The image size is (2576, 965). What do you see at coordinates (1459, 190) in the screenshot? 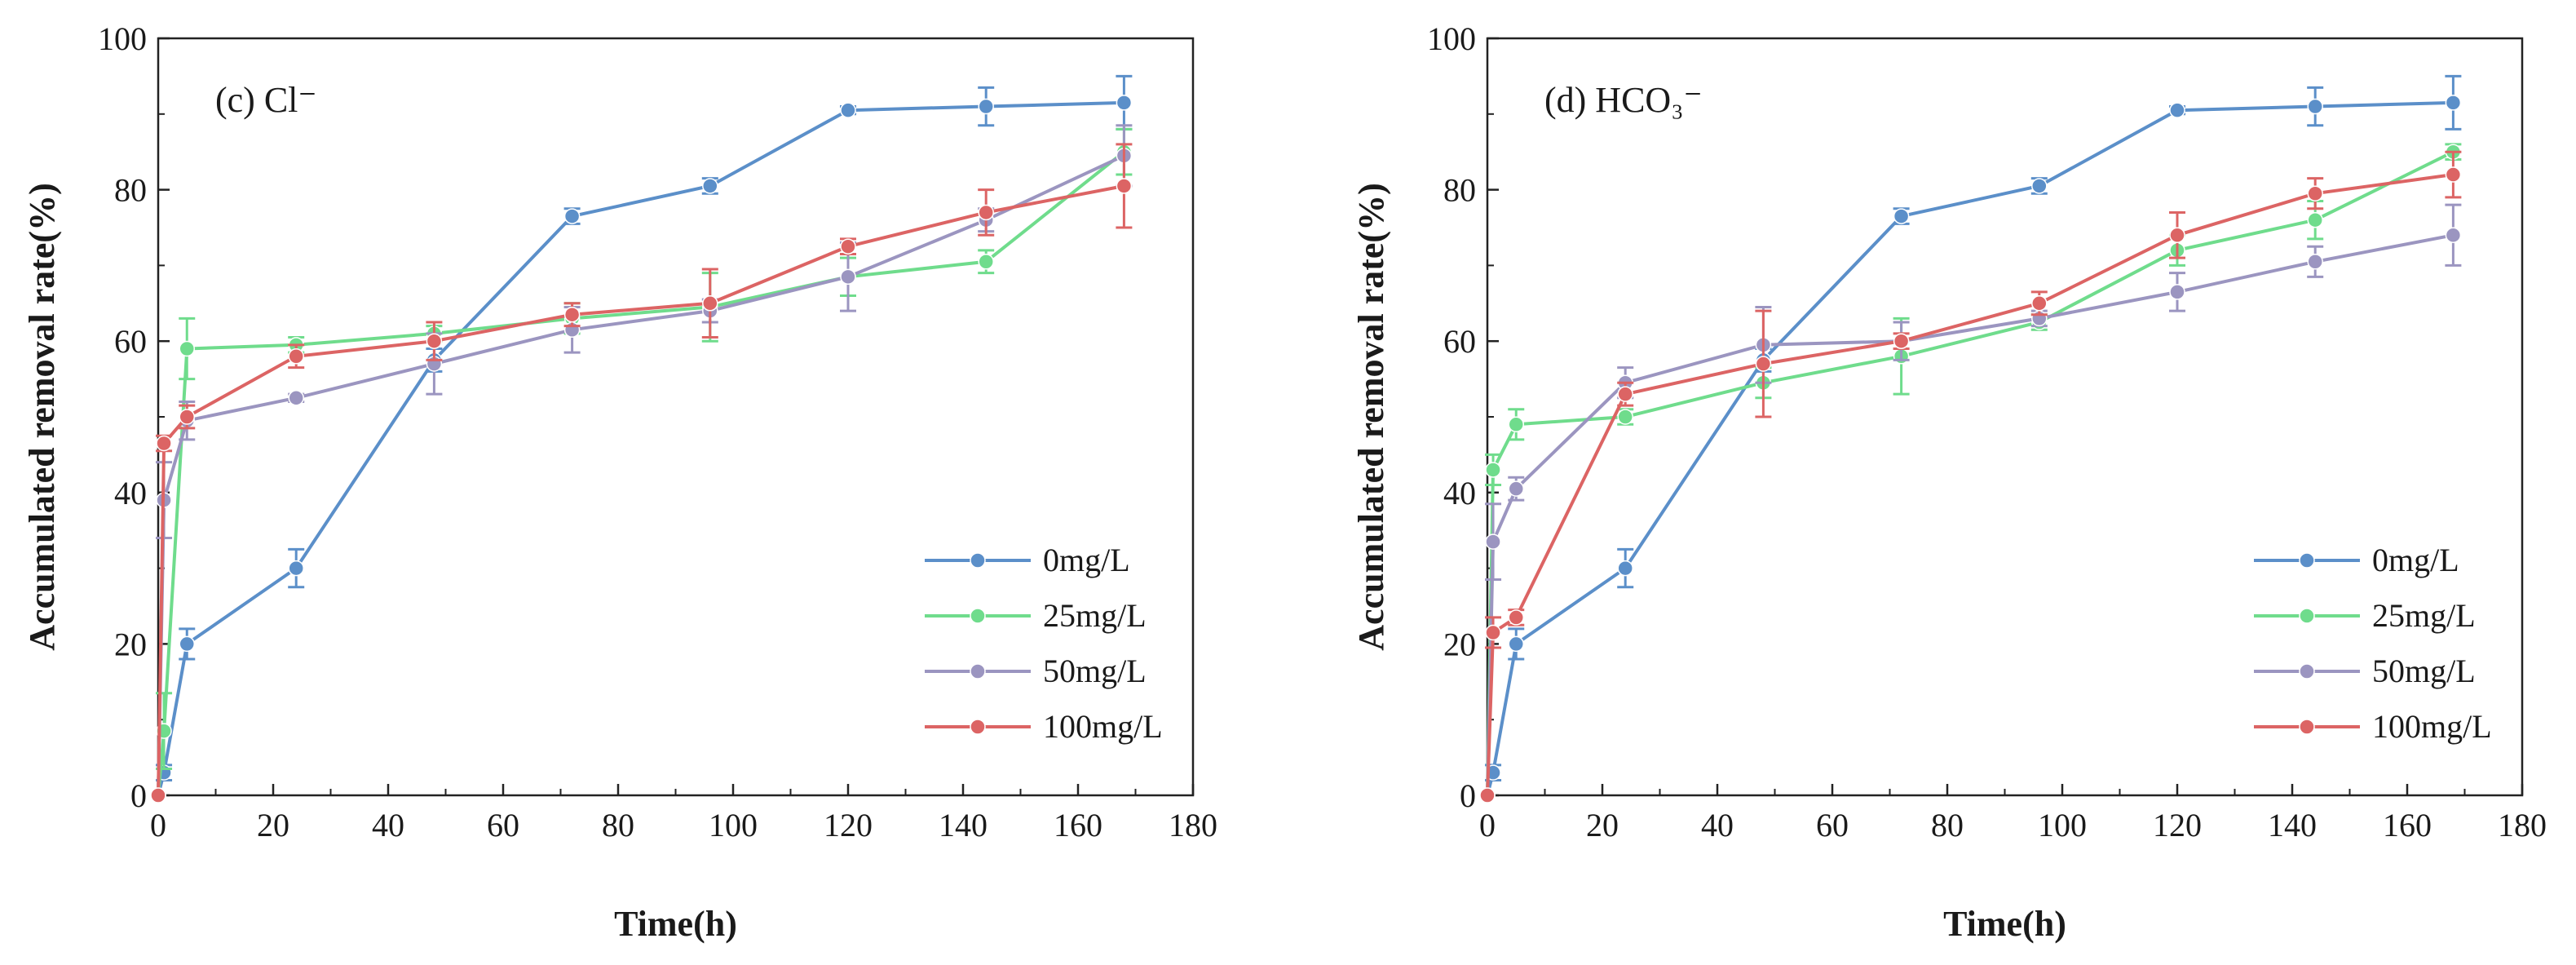
I see `y-tick-label: 80` at bounding box center [1459, 190].